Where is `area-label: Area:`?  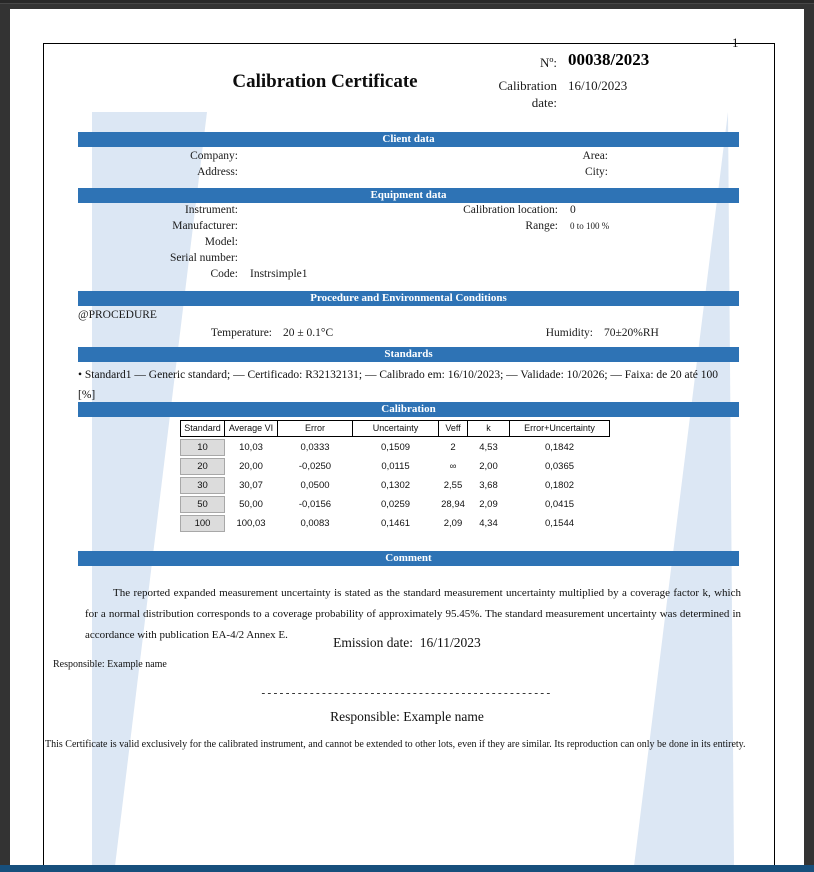
area-label: Area: is located at coordinates (595, 156).